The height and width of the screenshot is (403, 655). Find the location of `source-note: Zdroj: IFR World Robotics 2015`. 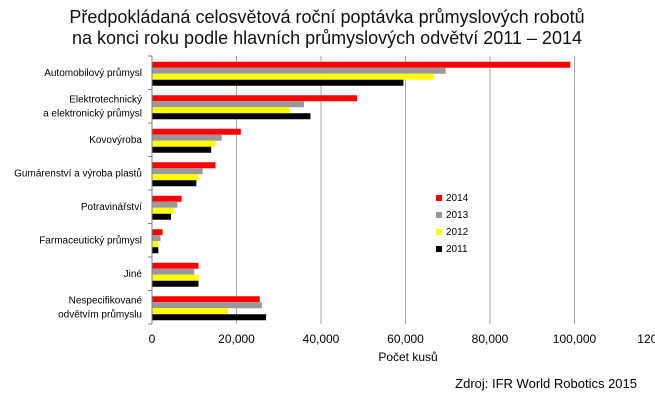

source-note: Zdroj: IFR World Robotics 2015 is located at coordinates (546, 383).